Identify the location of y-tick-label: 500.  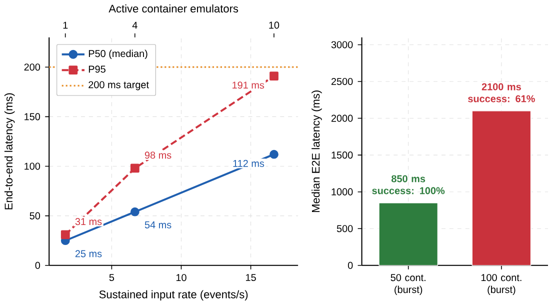
(344, 228).